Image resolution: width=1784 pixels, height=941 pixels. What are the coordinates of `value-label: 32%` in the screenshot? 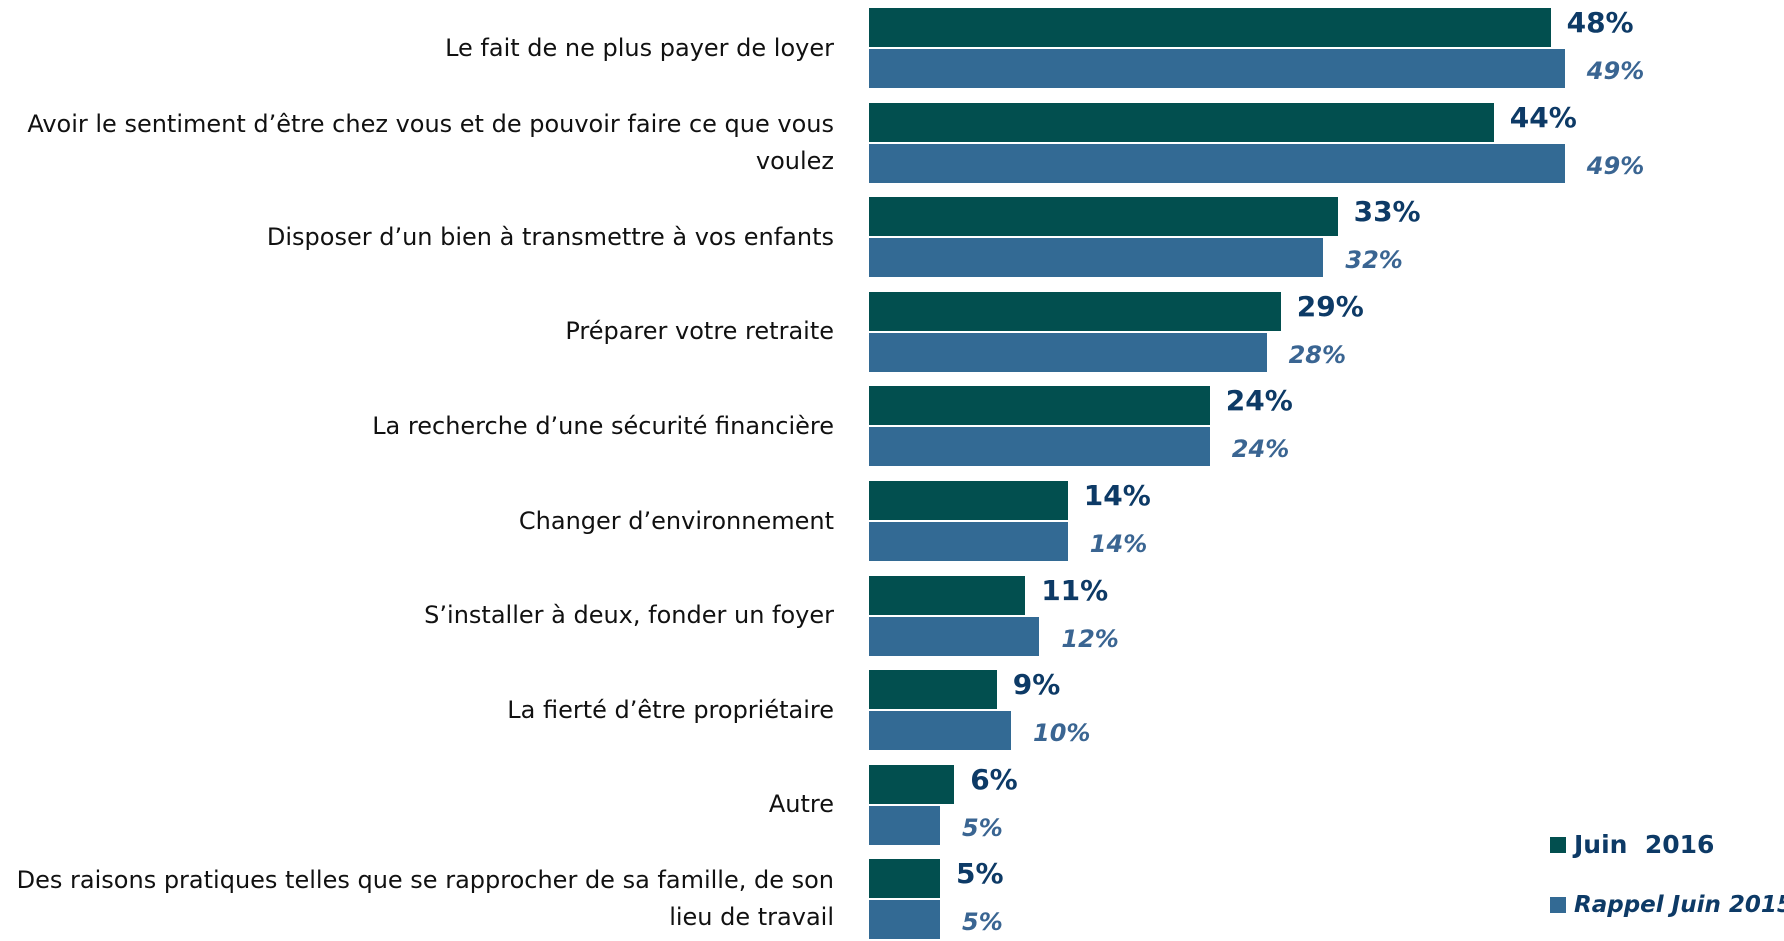 It's located at (1374, 260).